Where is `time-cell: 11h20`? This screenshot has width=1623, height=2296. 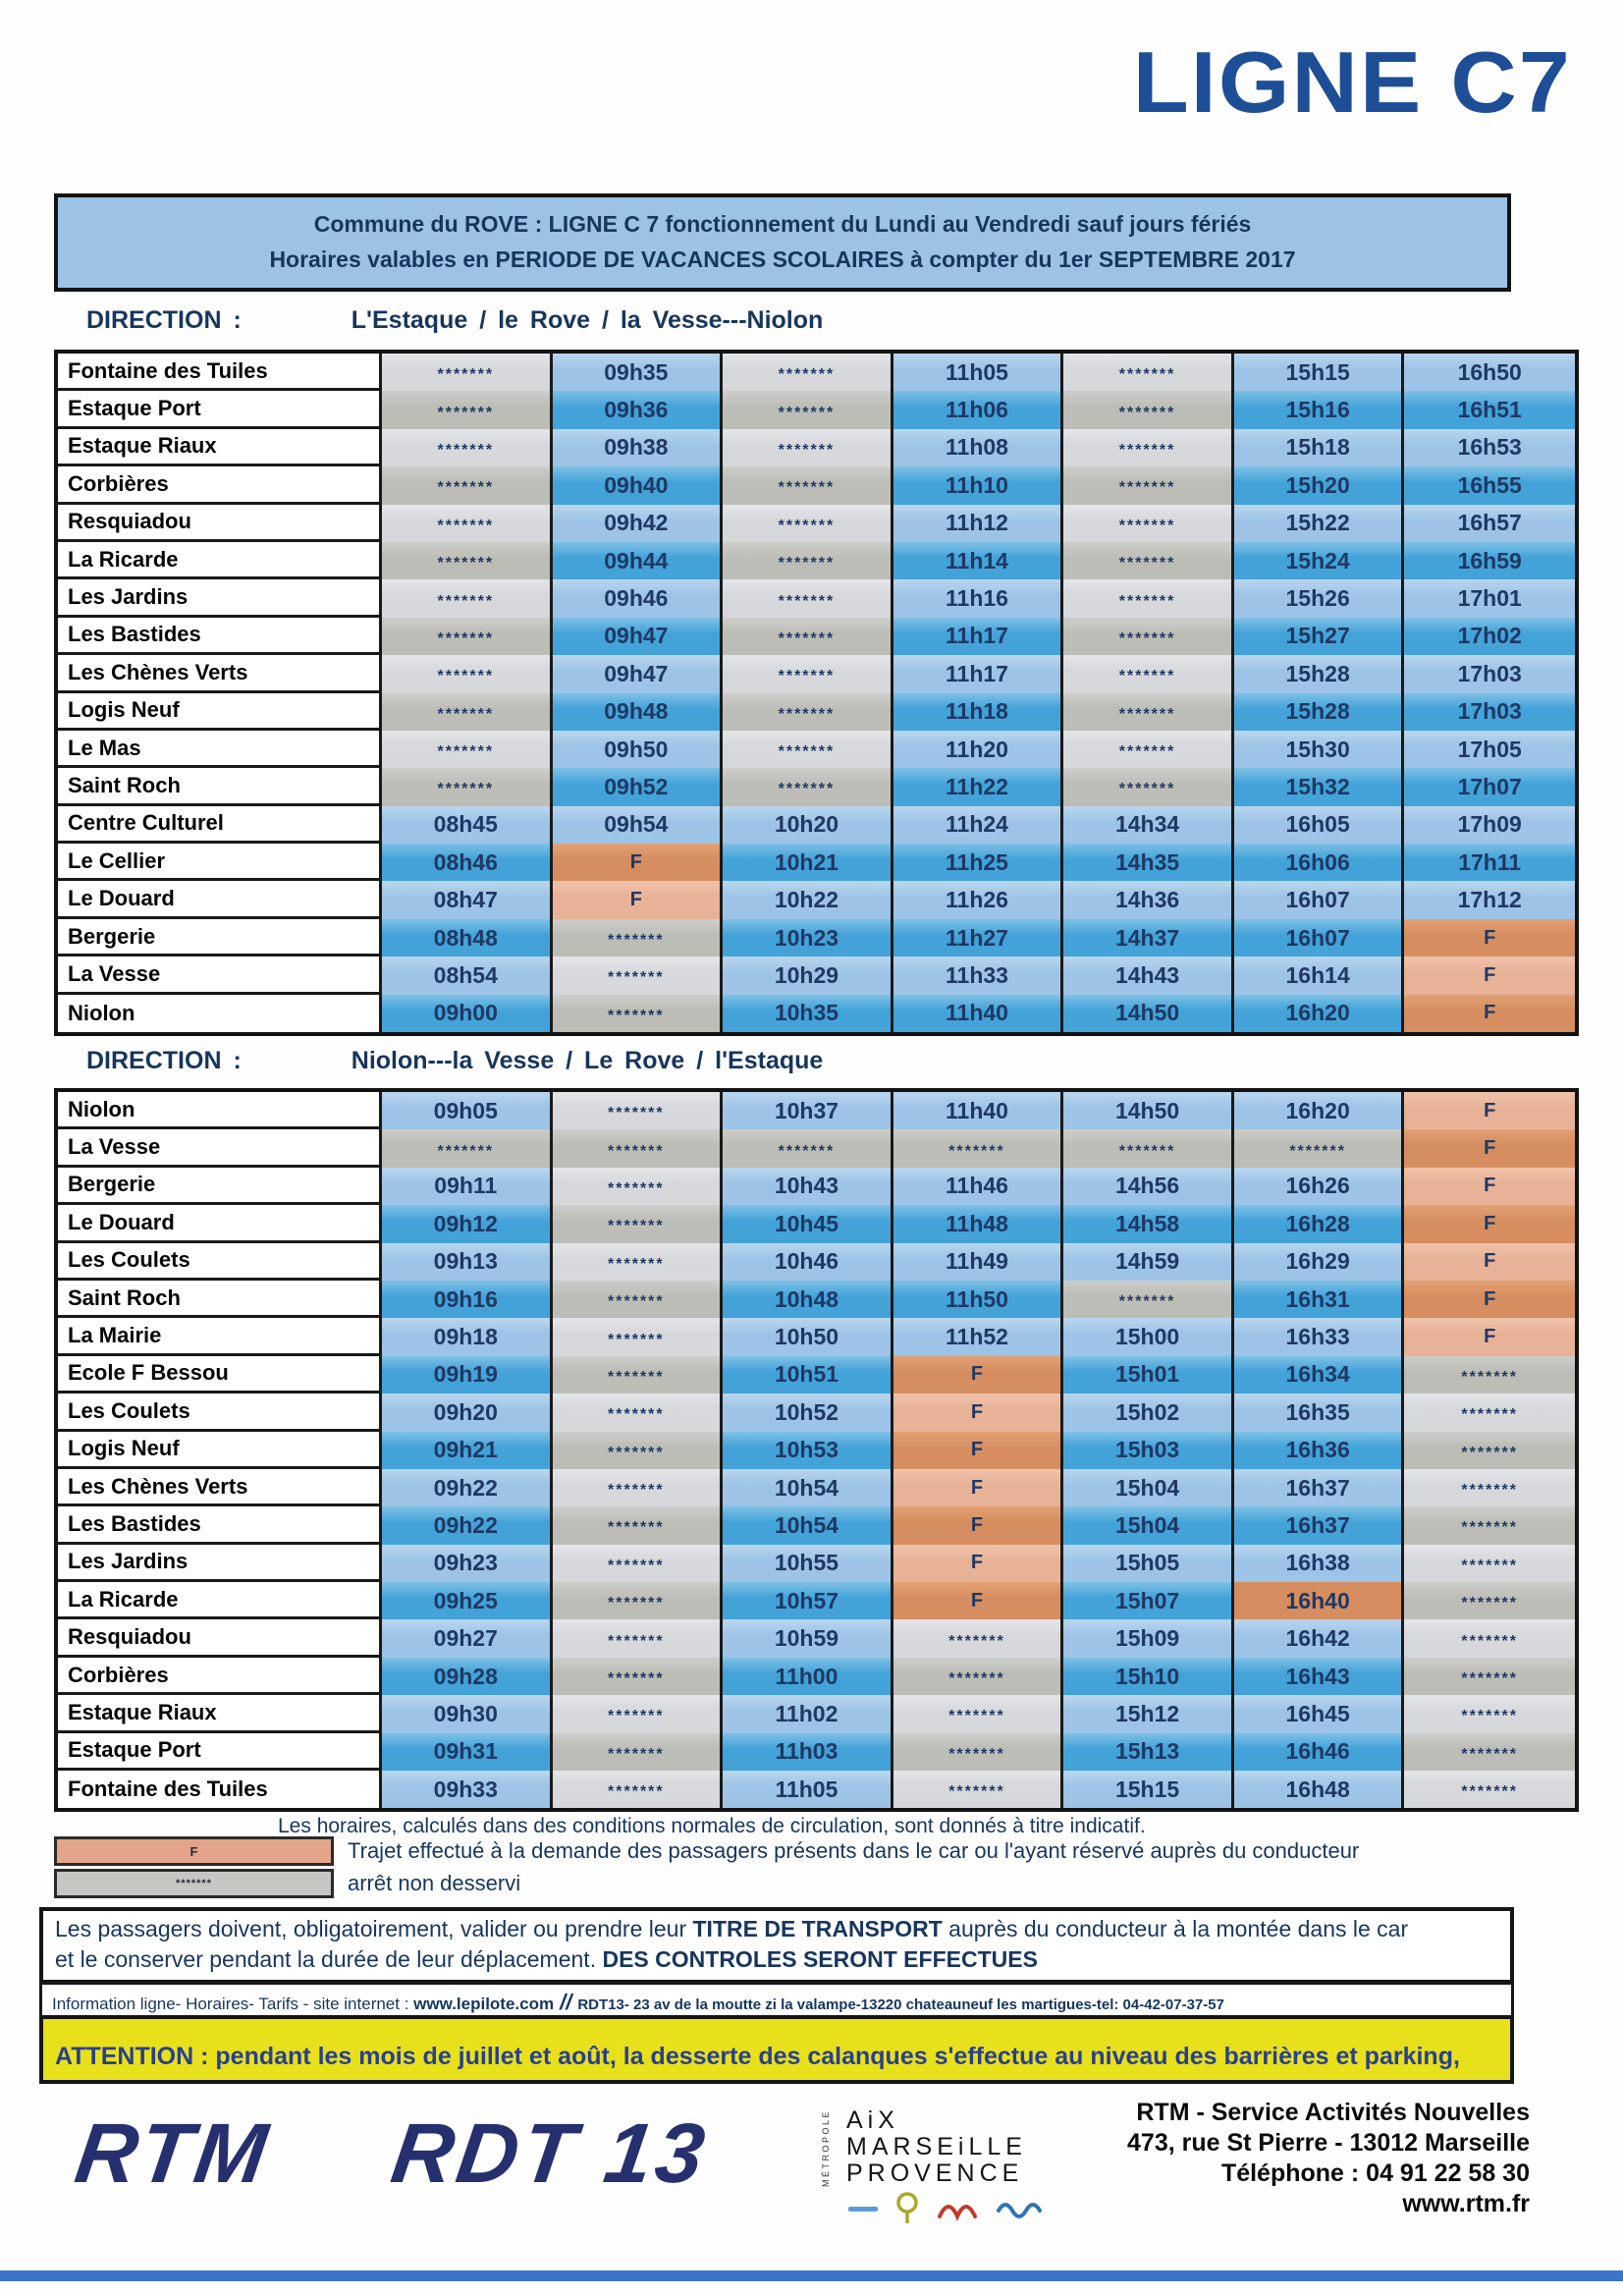 time-cell: 11h20 is located at coordinates (978, 749).